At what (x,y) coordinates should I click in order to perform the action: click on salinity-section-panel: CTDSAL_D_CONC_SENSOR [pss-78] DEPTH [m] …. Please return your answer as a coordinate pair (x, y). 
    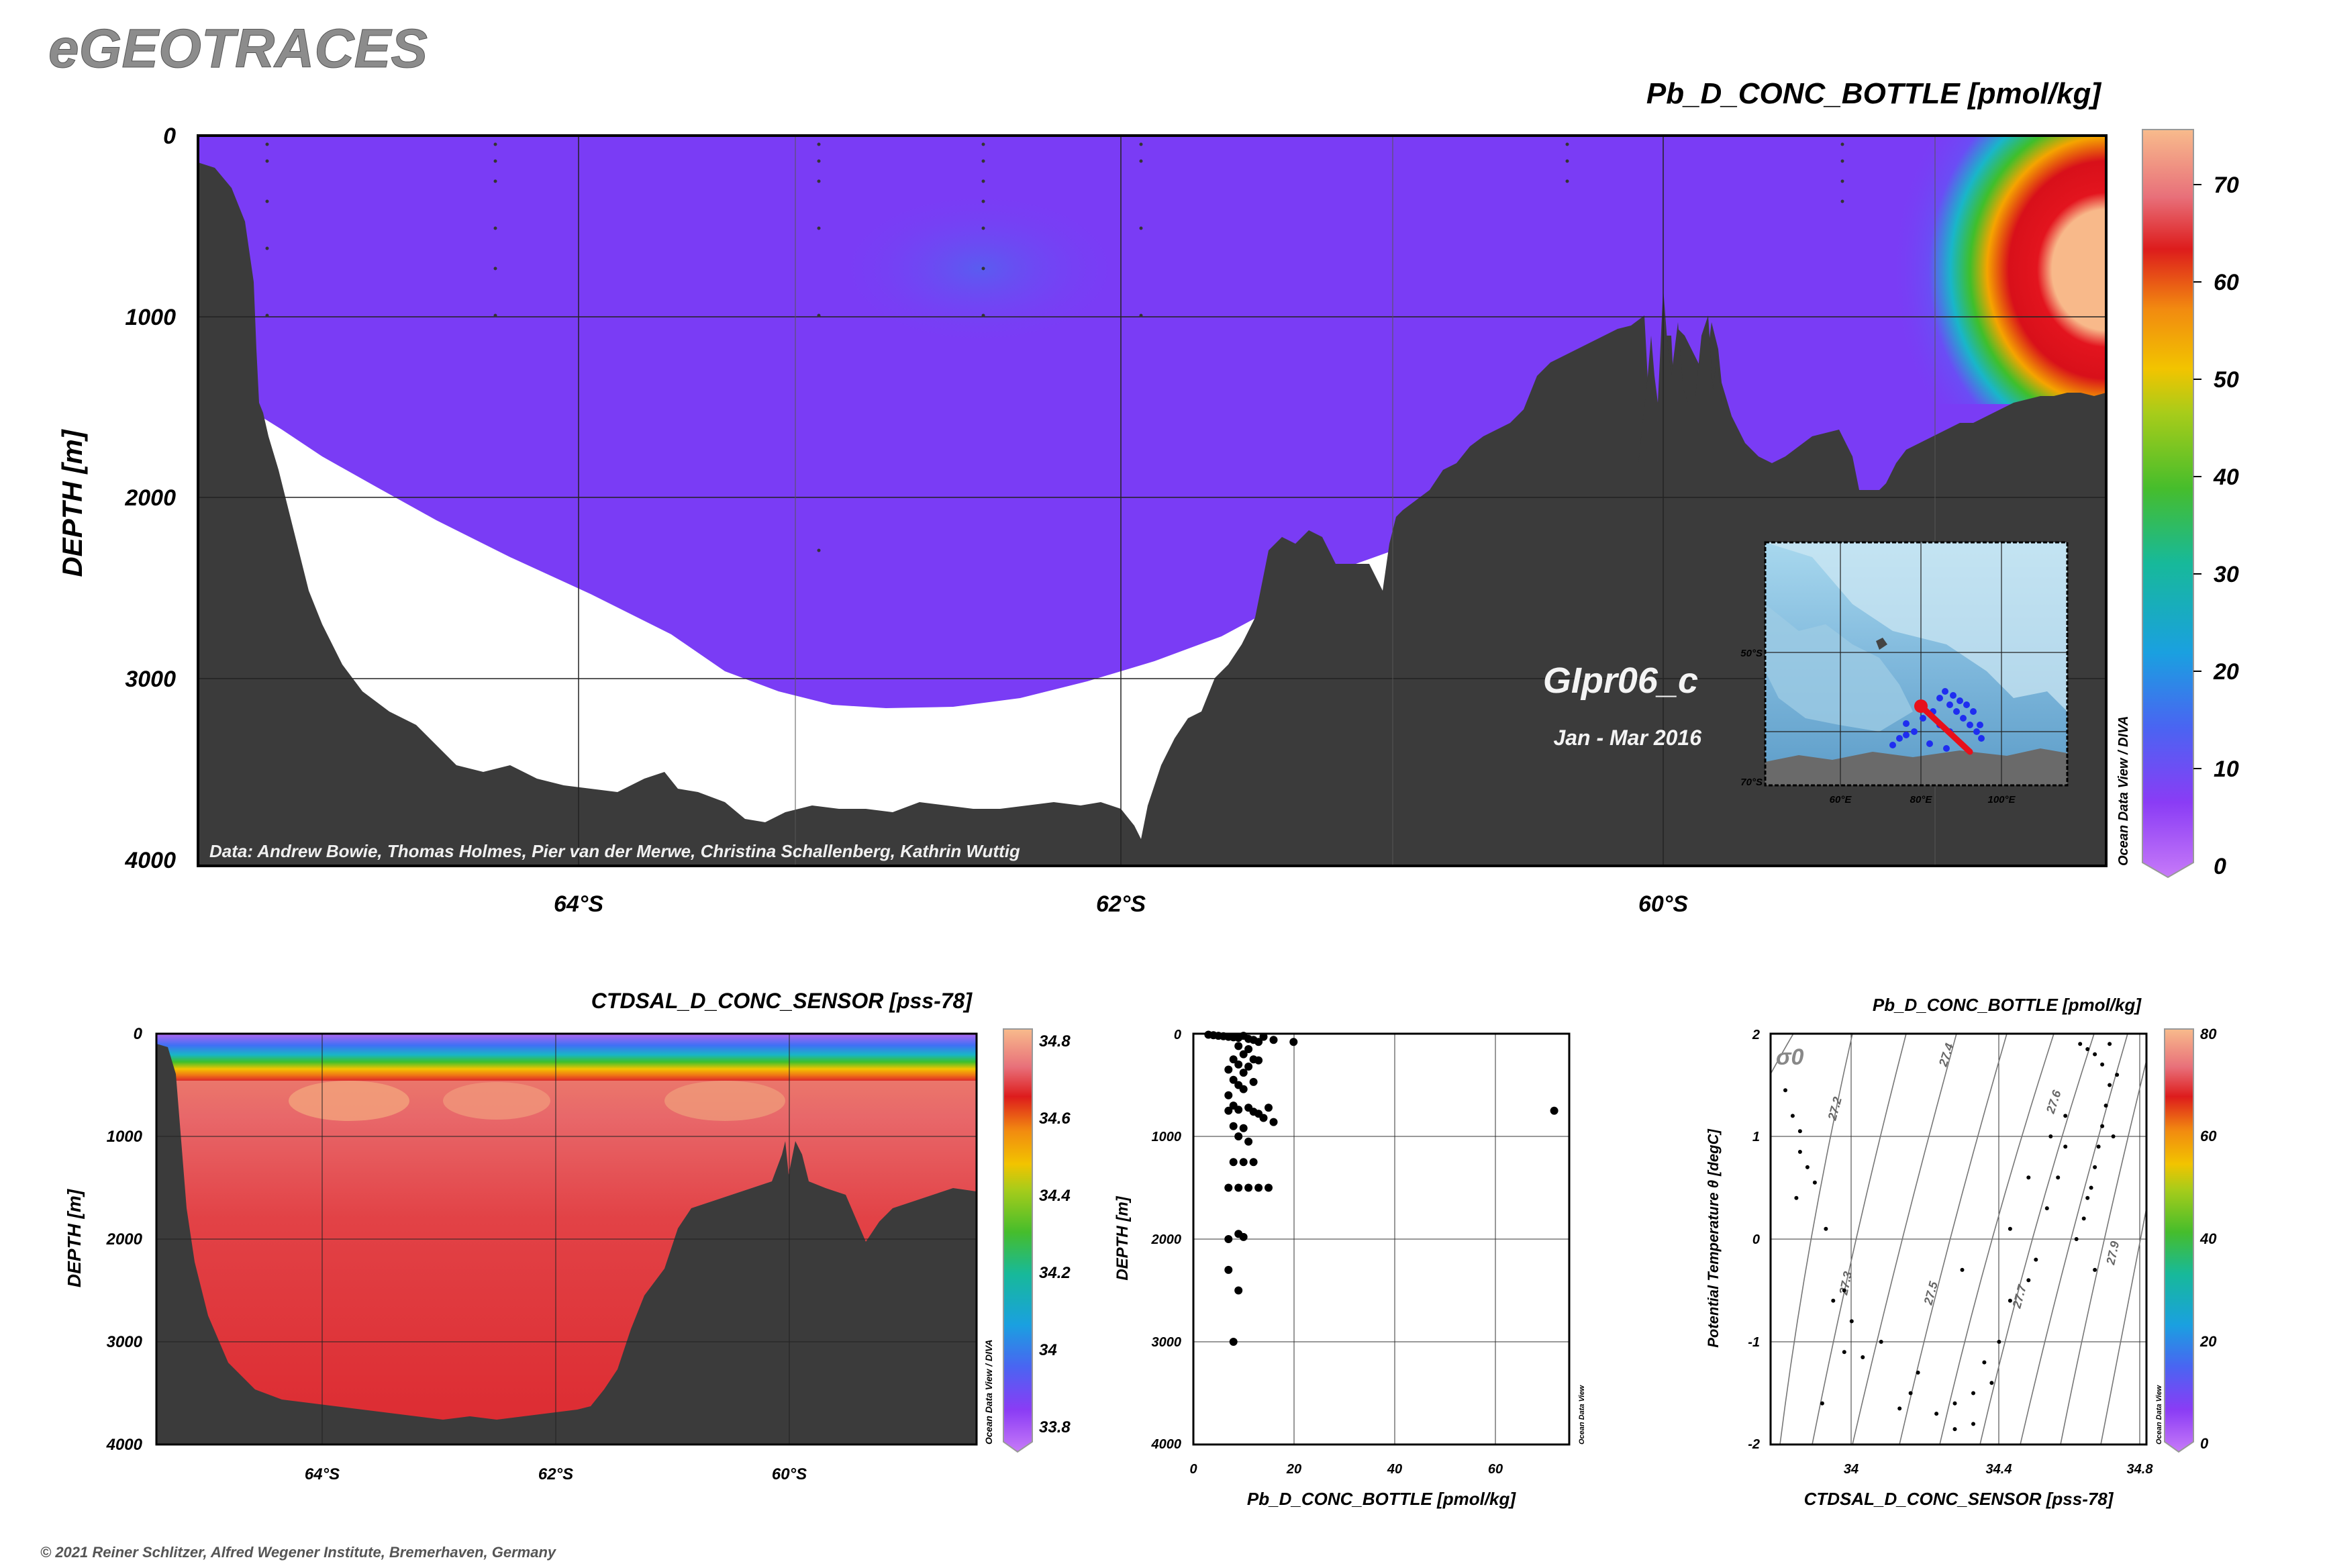
    Looking at the image, I should click on (567, 1236).